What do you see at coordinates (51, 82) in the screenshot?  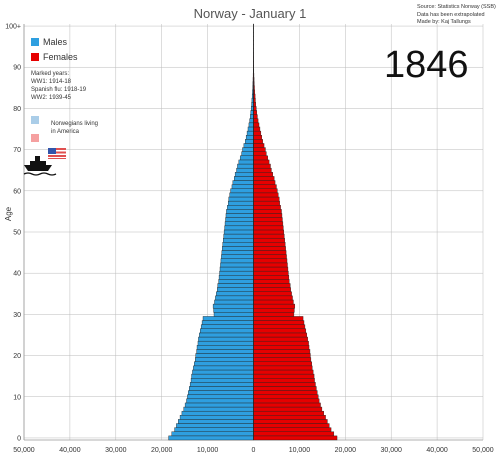 I see `note-line: WW1: 1914-18` at bounding box center [51, 82].